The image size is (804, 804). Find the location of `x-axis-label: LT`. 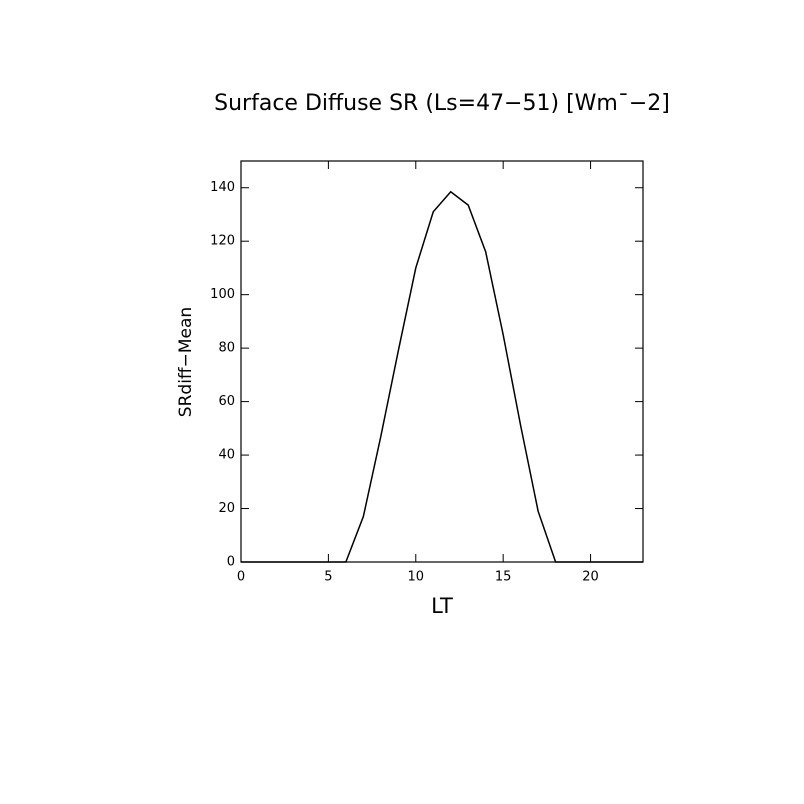

x-axis-label: LT is located at coordinates (442, 606).